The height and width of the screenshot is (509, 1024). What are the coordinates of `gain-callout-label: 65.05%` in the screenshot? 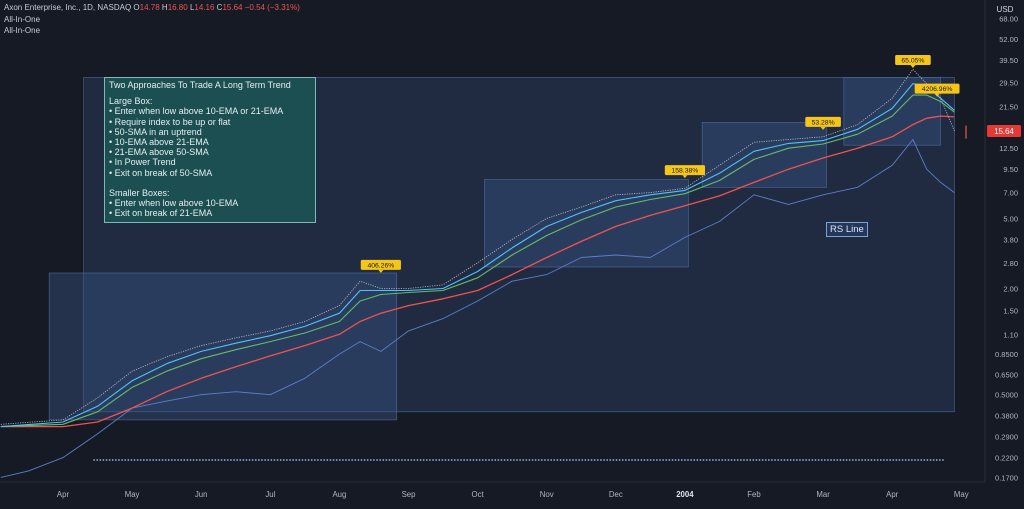 It's located at (912, 61).